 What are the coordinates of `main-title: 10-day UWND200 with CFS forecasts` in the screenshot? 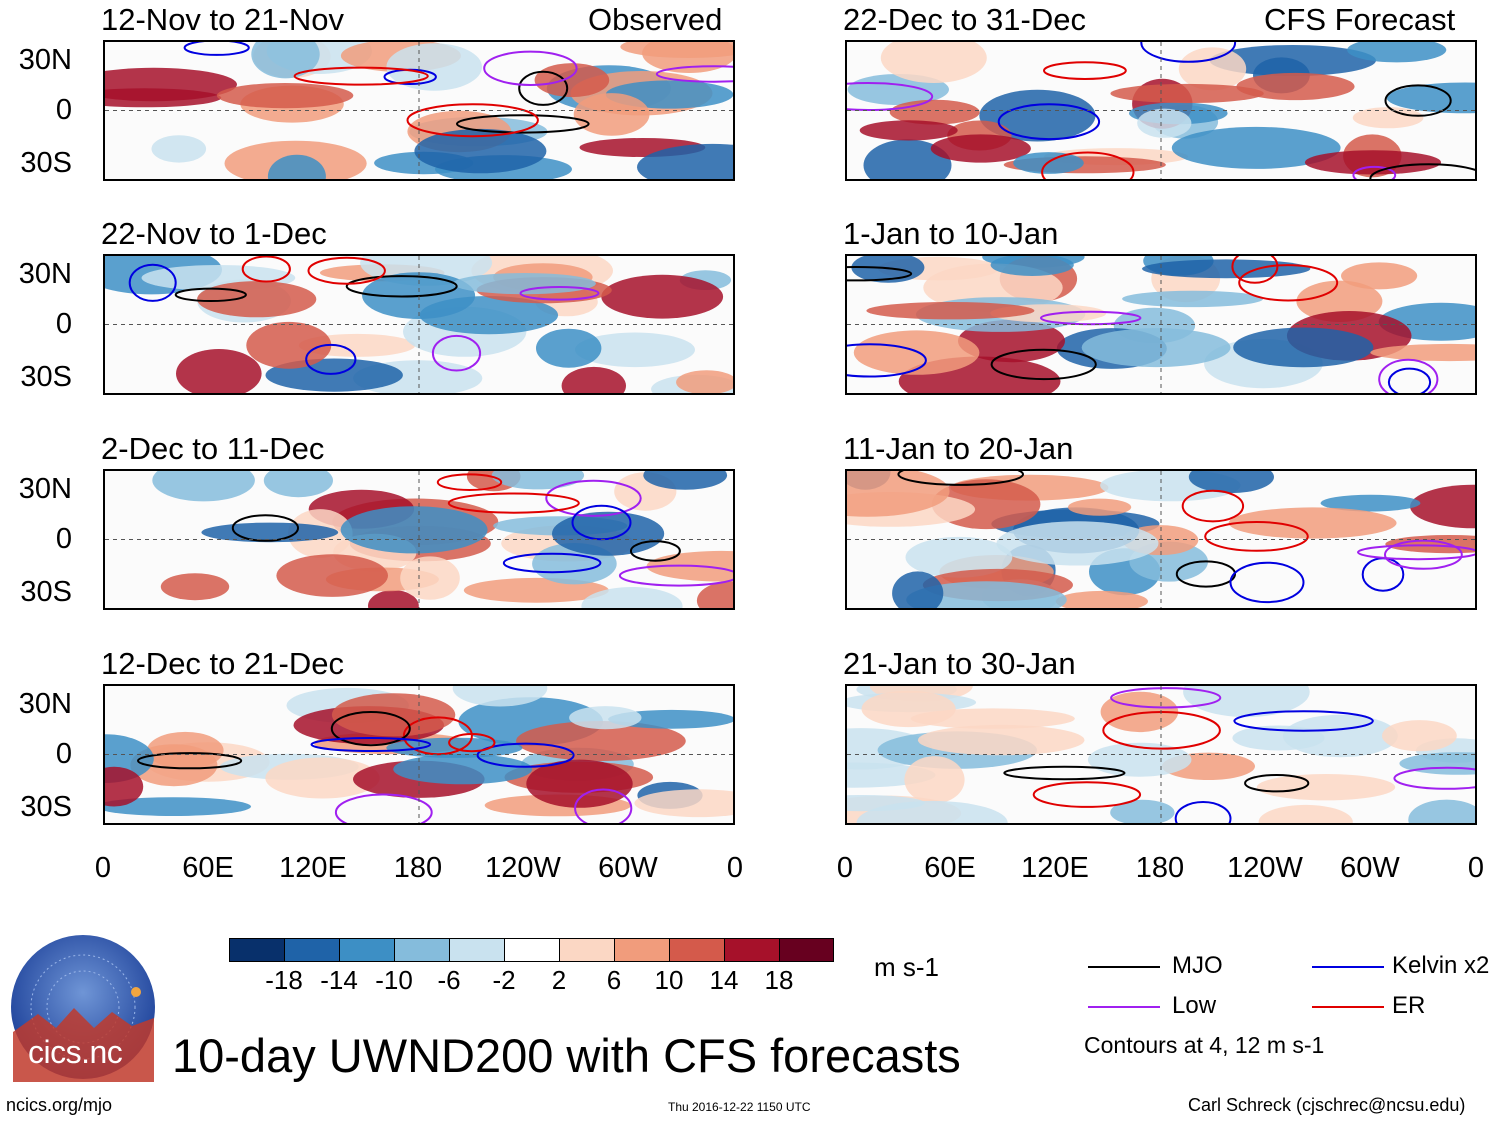 It's located at (566, 1055).